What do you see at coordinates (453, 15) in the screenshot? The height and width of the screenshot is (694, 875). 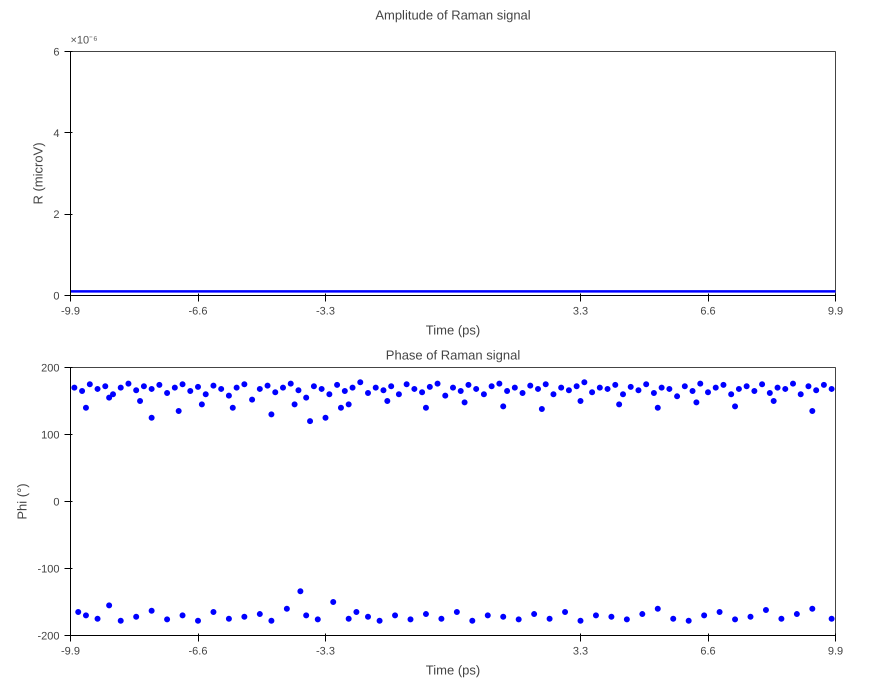 I see `chart-title: Amplitude of Raman signal` at bounding box center [453, 15].